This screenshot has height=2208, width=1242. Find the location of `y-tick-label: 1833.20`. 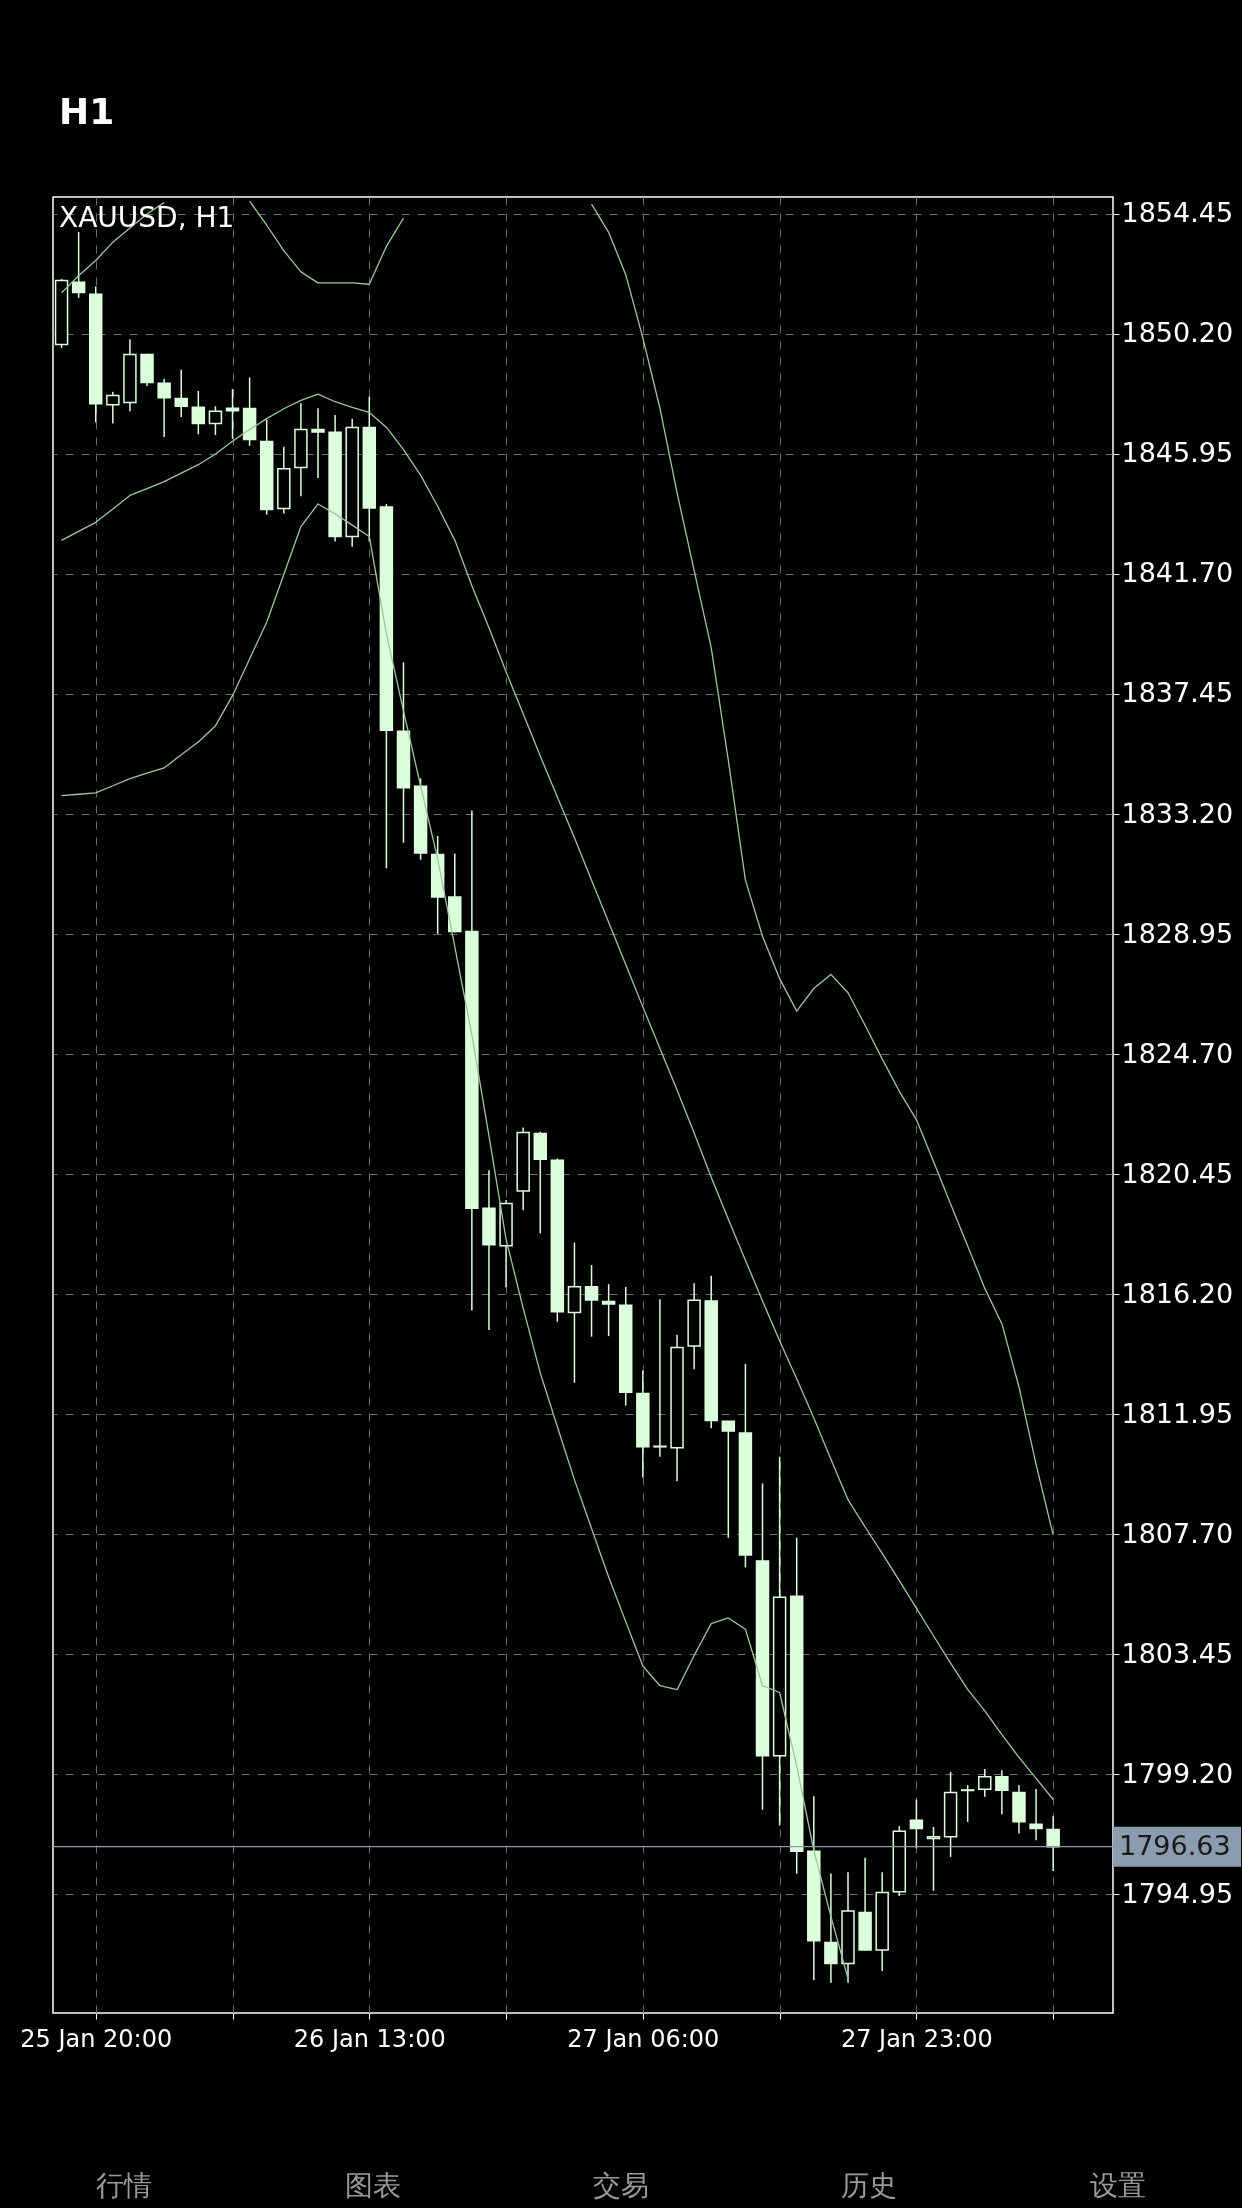

y-tick-label: 1833.20 is located at coordinates (1177, 813).